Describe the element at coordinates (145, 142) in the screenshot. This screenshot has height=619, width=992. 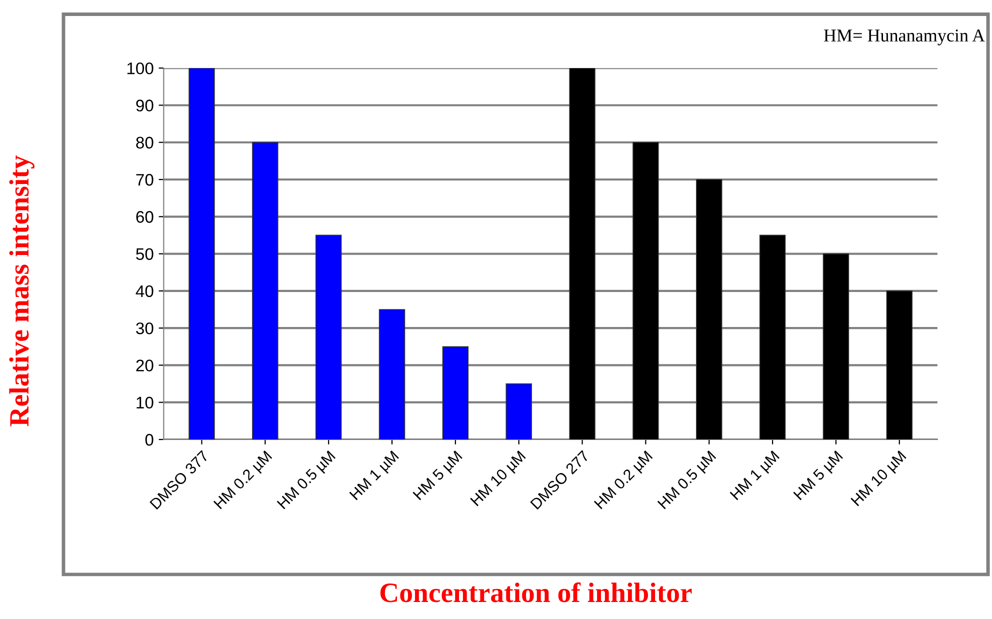
I see `y-tick-label: 80` at that location.